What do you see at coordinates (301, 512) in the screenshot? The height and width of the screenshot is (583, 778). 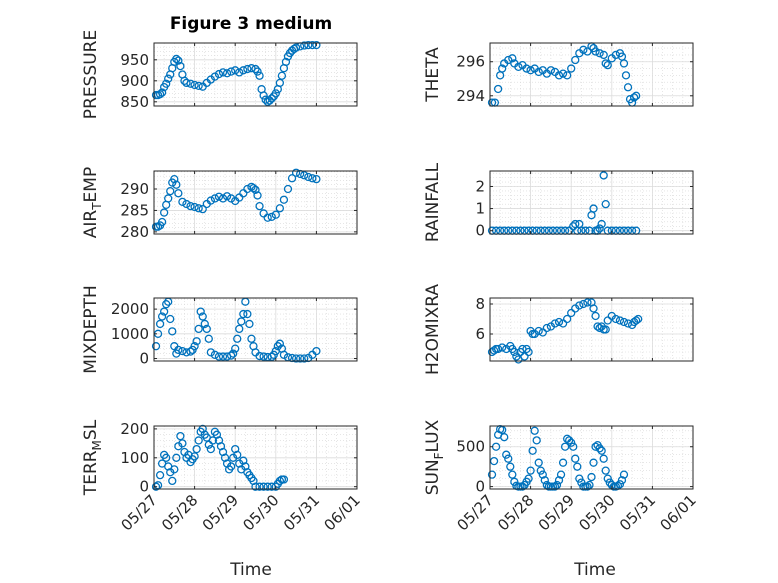 I see `x-tick-label: 05/31` at bounding box center [301, 512].